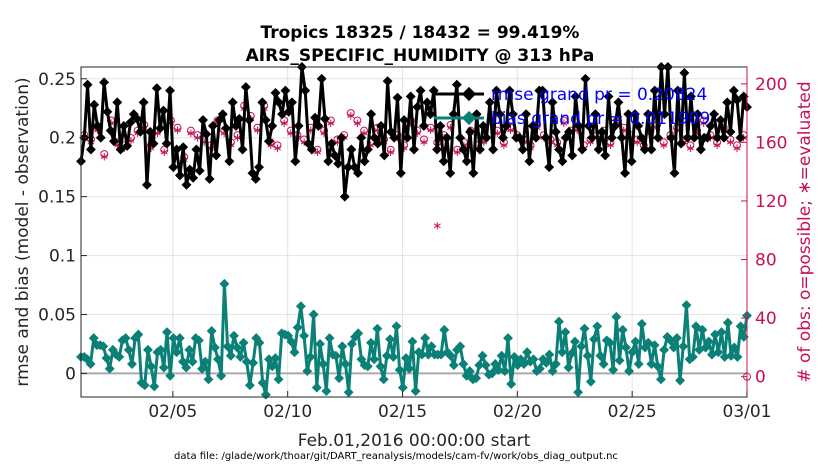 This screenshot has height=470, width=830. I want to click on x-axis: 02/05 02/10 02/15 02/20 02/25 03/01, so click(460, 406).